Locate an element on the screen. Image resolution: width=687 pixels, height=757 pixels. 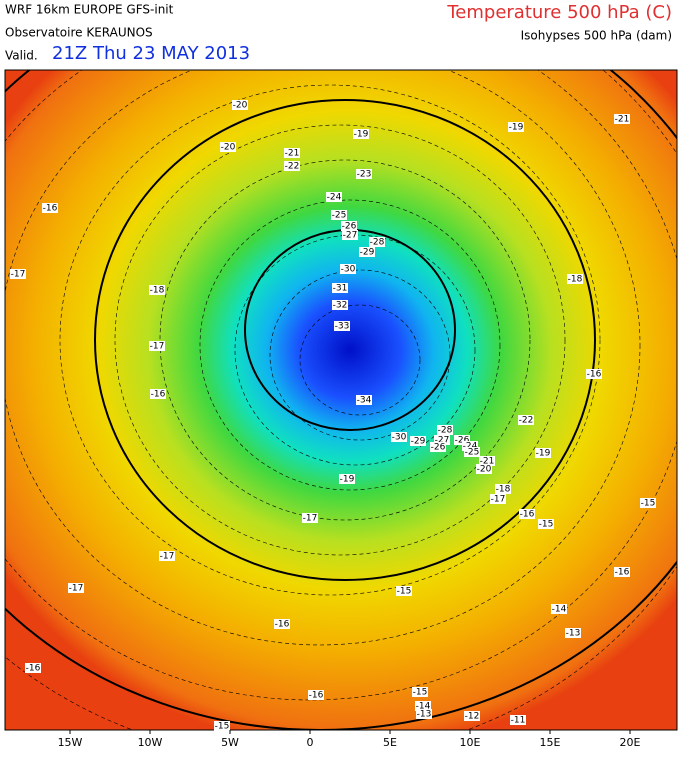
title: Temperature 500 hPa (C) is located at coordinates (559, 12).